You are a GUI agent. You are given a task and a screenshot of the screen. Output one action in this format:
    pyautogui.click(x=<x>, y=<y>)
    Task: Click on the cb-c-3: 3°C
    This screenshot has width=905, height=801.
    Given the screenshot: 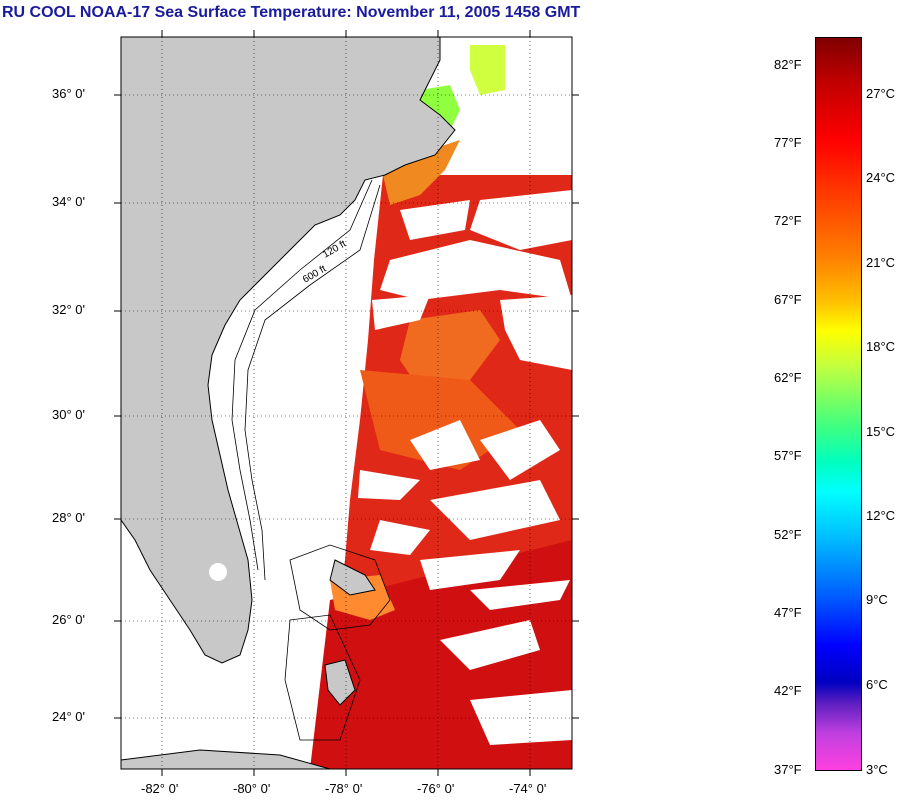 What is the action you would take?
    pyautogui.click(x=877, y=769)
    